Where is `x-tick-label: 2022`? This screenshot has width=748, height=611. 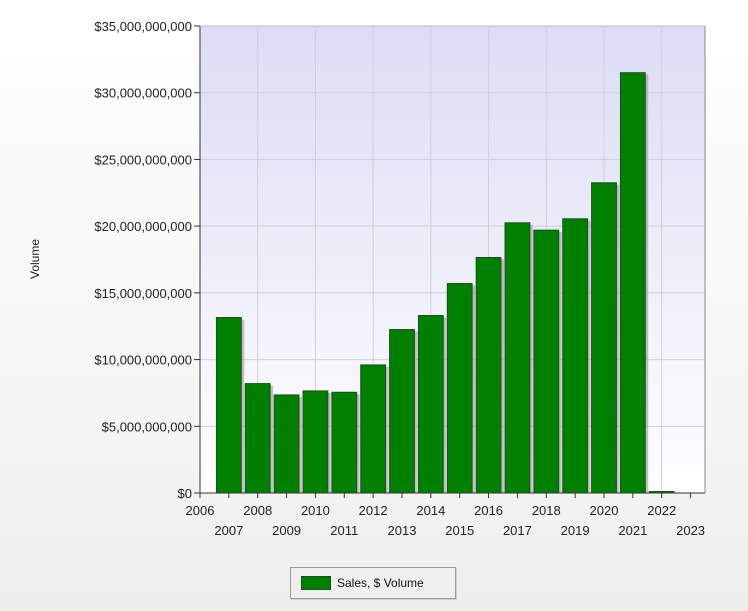 x-tick-label: 2022 is located at coordinates (661, 510).